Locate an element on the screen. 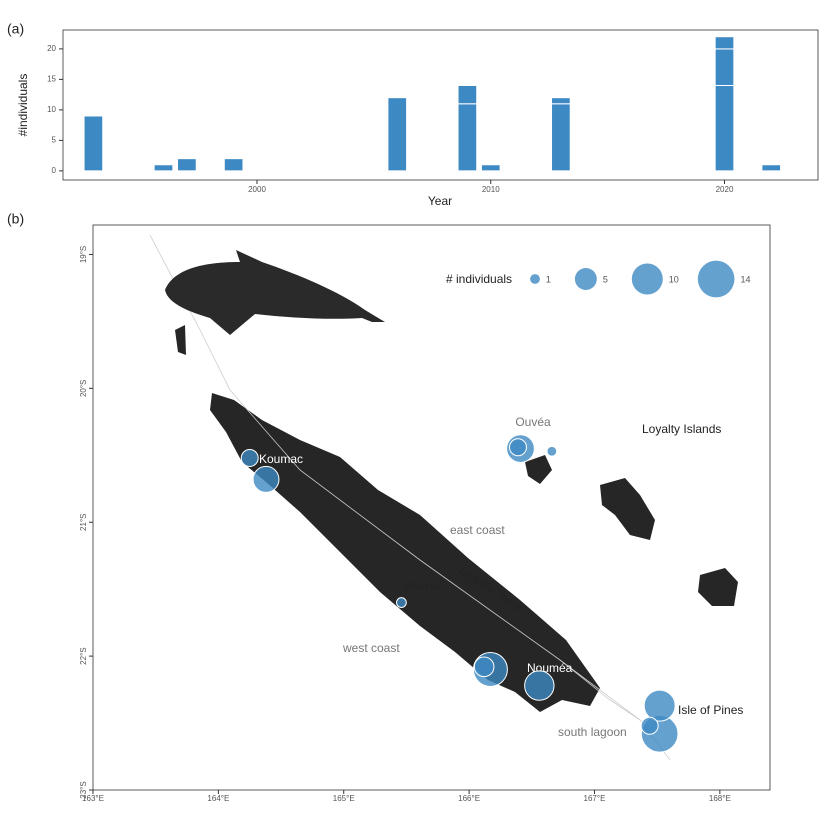  x-tick-label: 2000 is located at coordinates (257, 189).